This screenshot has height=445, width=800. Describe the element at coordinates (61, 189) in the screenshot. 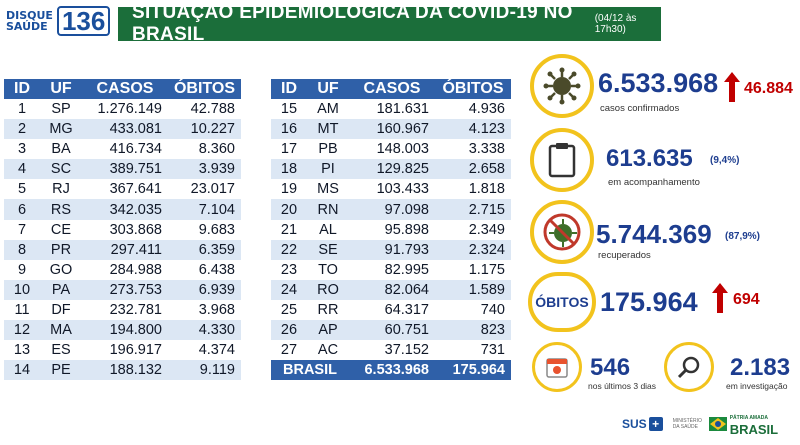

I see `row-uf: RJ` at that location.